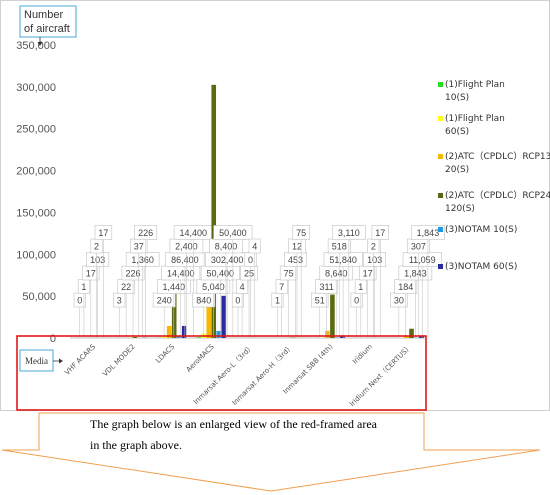 The image size is (550, 495). I want to click on data-label: 307, so click(418, 247).